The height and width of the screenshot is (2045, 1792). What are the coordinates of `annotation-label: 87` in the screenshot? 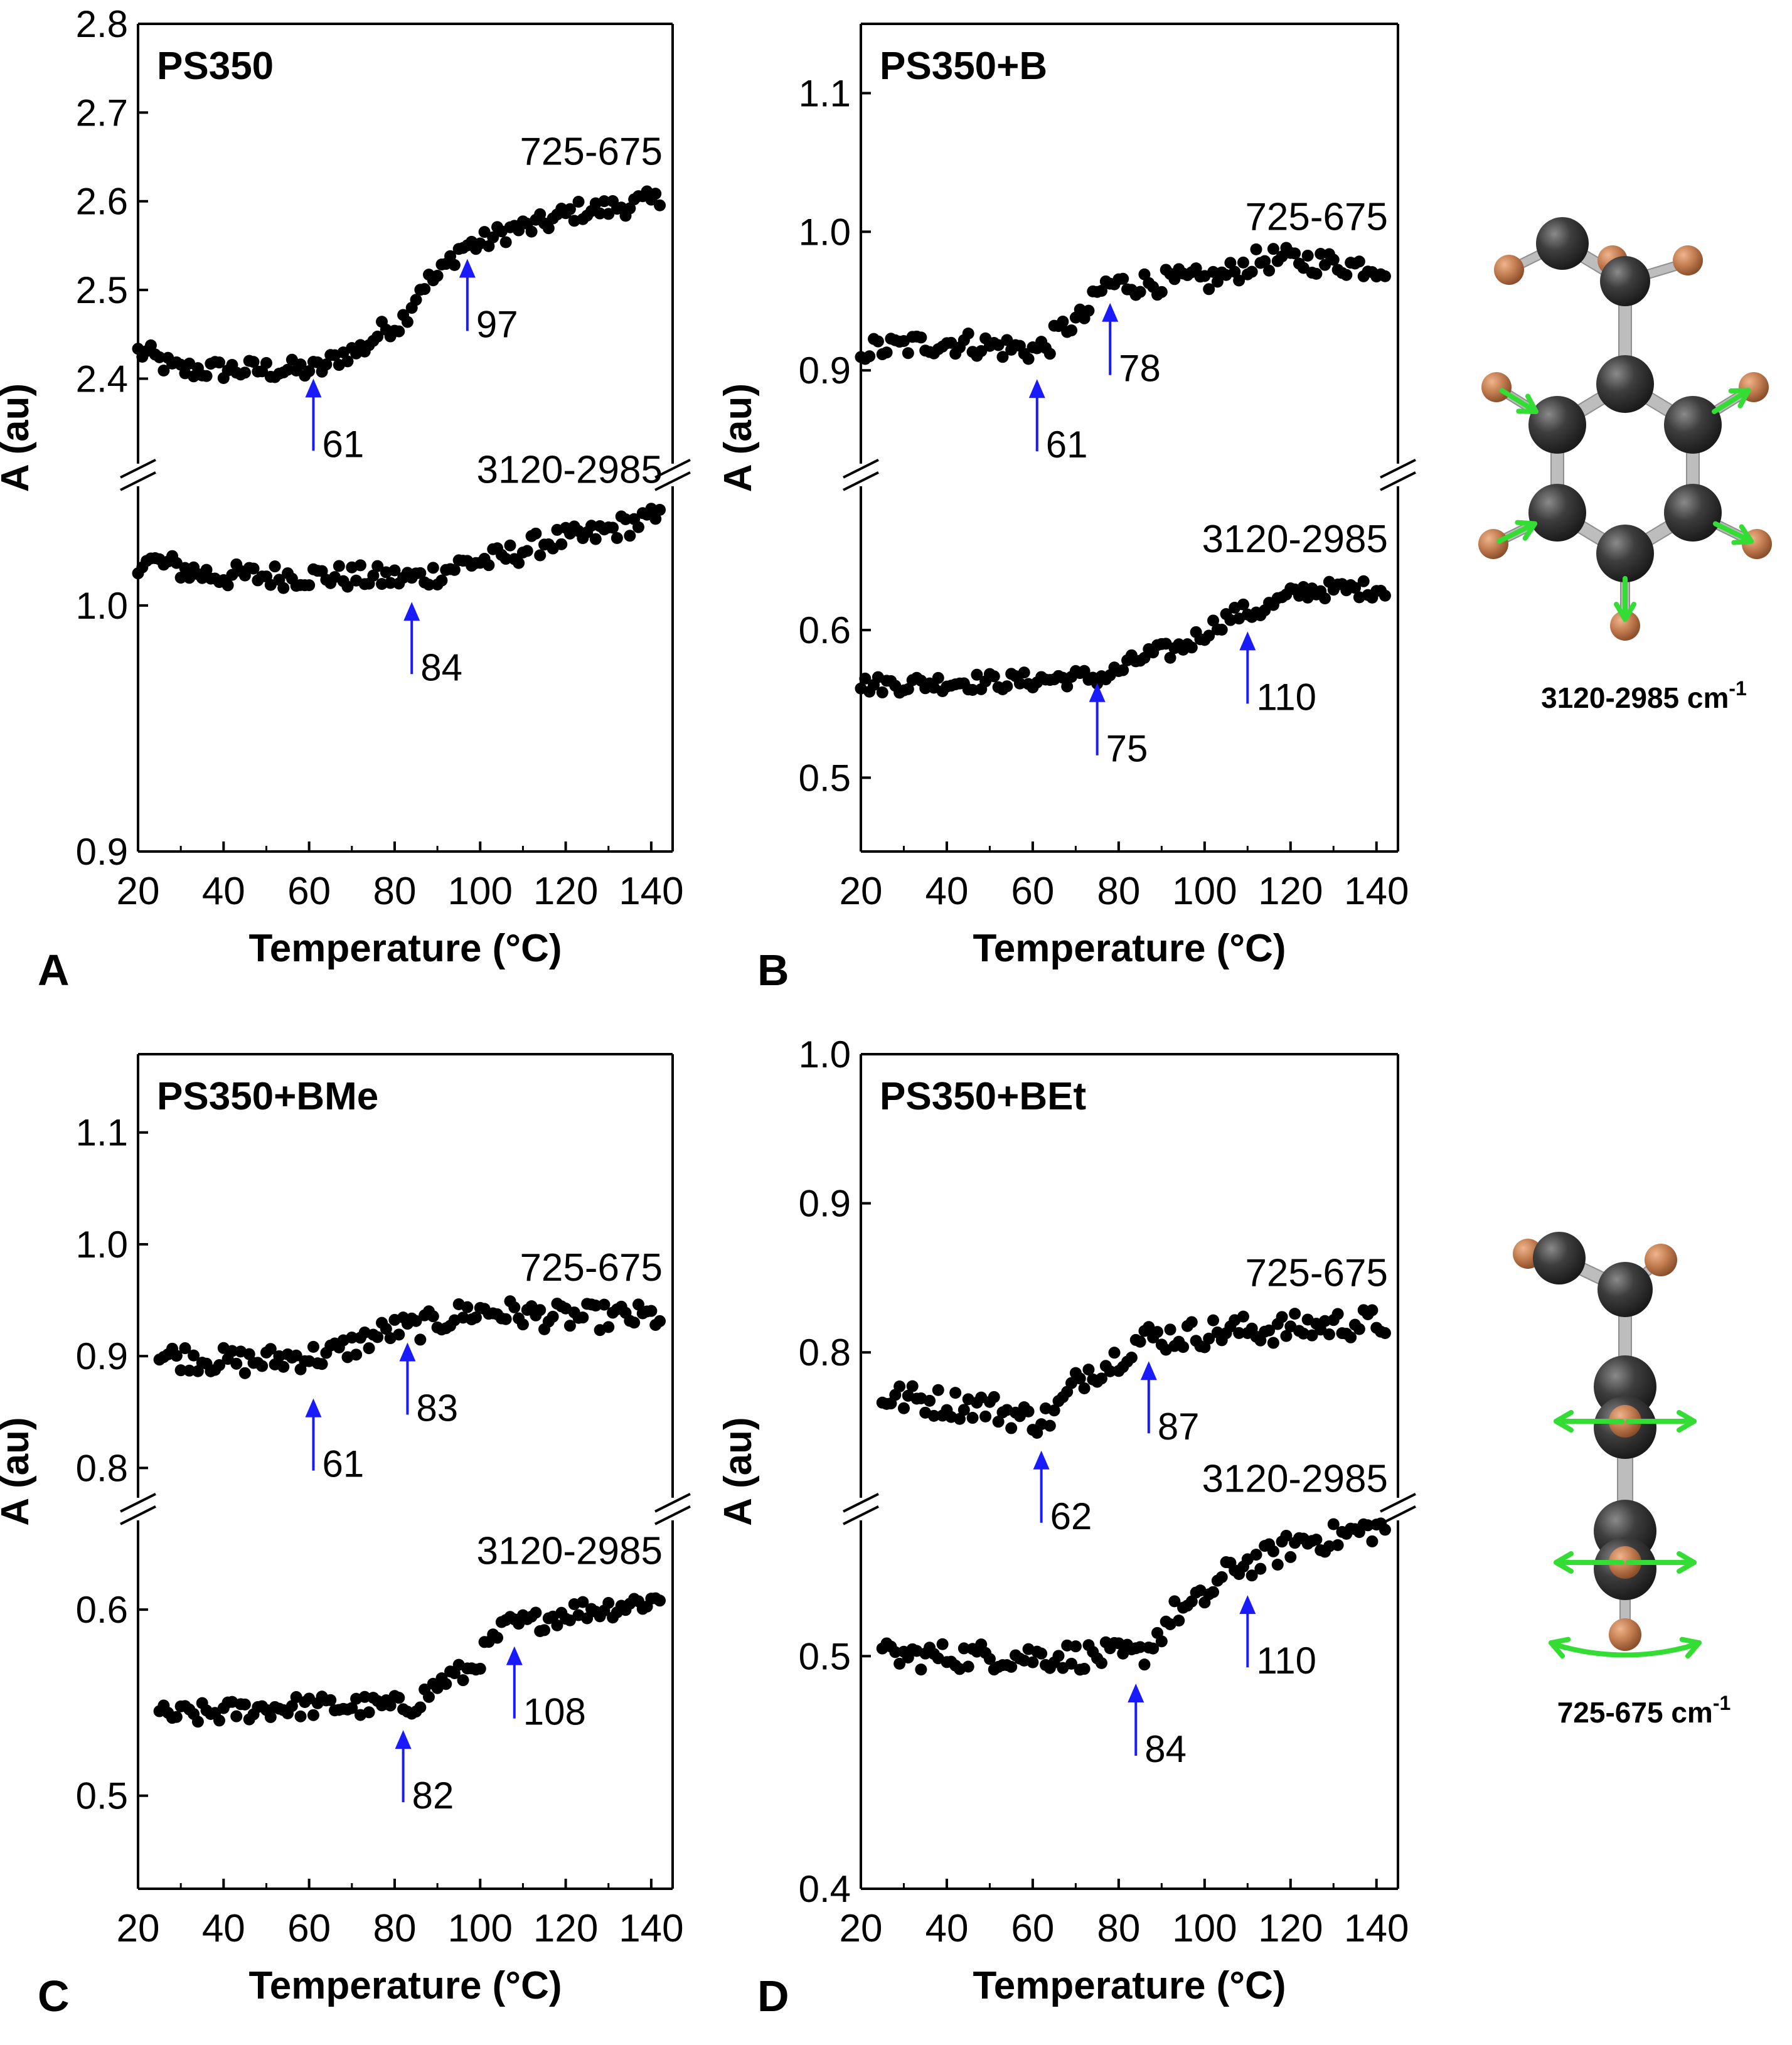 It's located at (1179, 1427).